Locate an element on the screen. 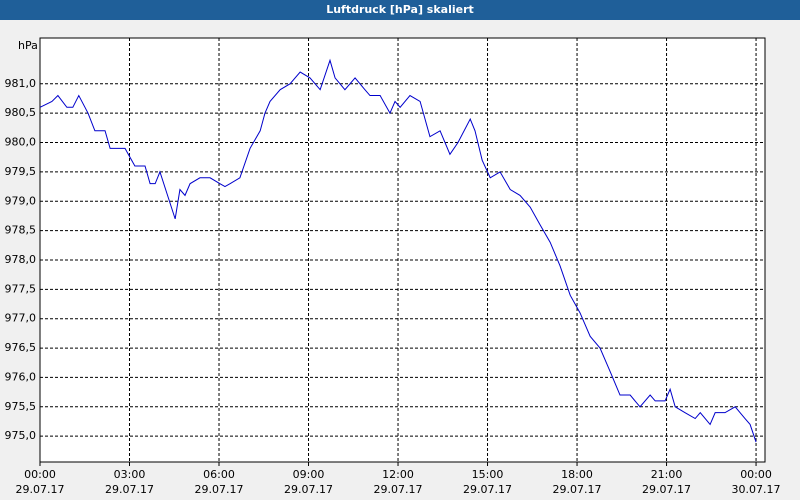  y-axis-label: hPa is located at coordinates (28, 45).